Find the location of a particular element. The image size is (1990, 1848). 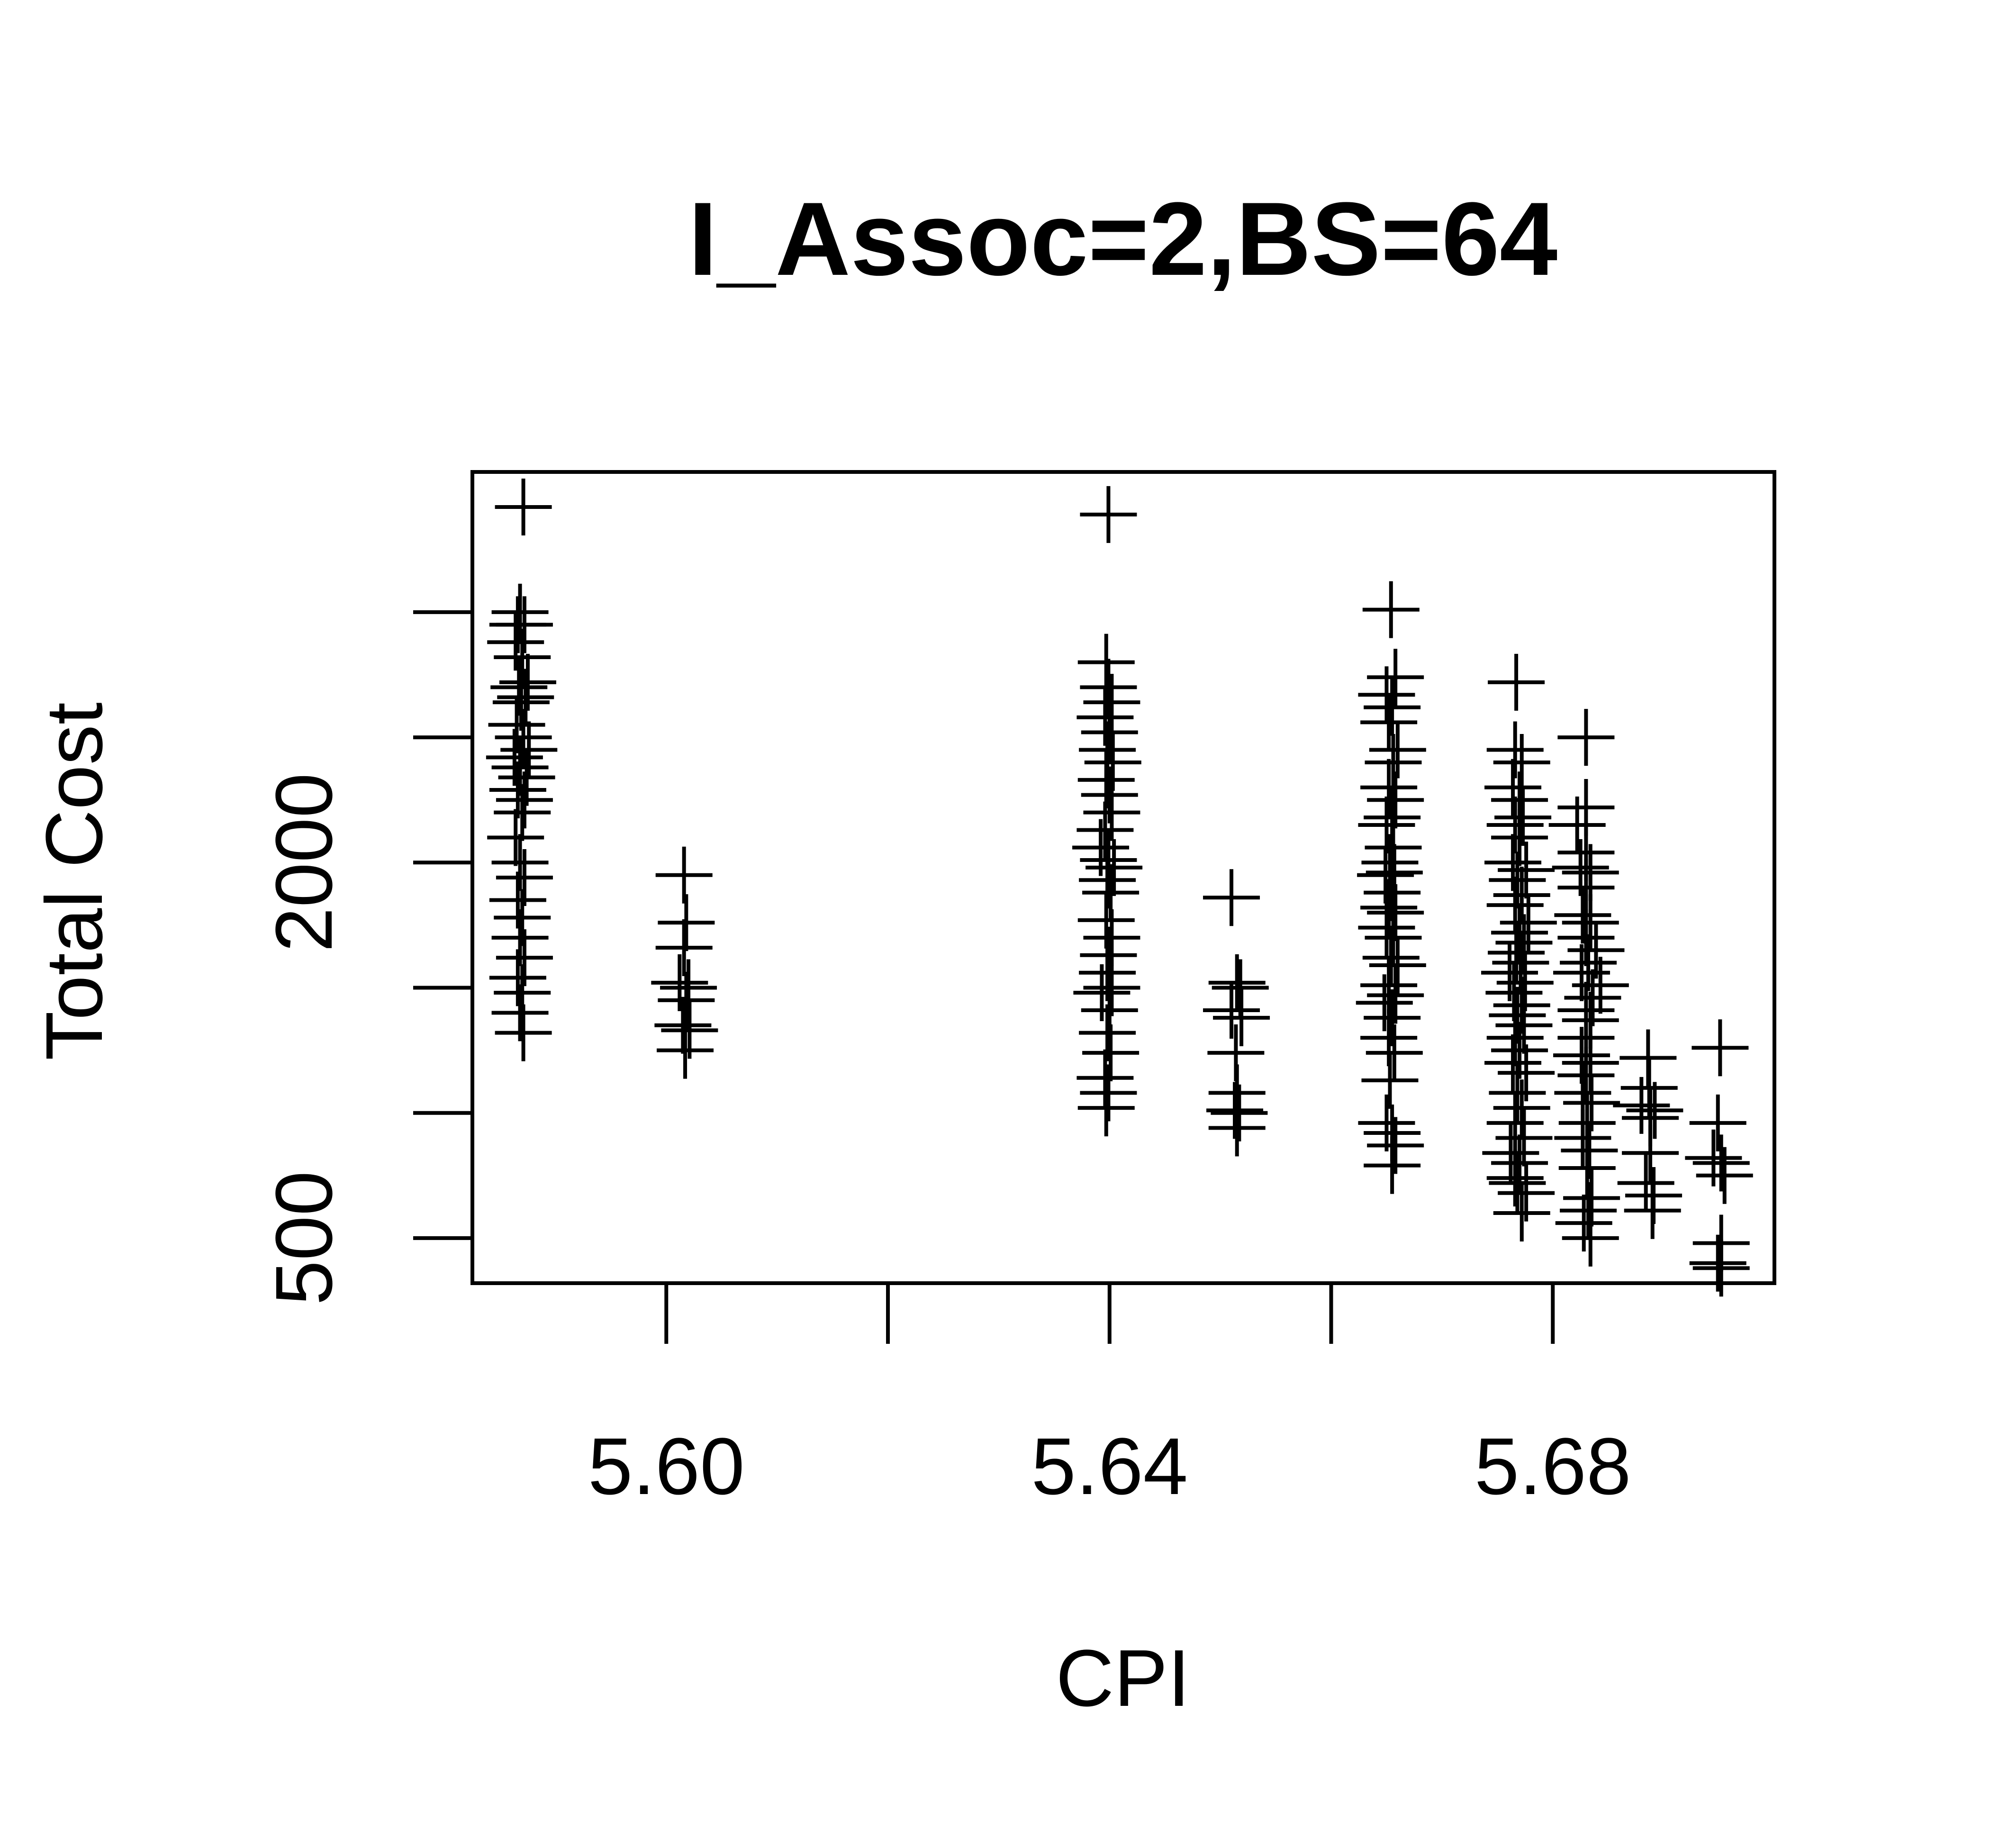

x-tick-label: 5.64 is located at coordinates (1109, 1467).